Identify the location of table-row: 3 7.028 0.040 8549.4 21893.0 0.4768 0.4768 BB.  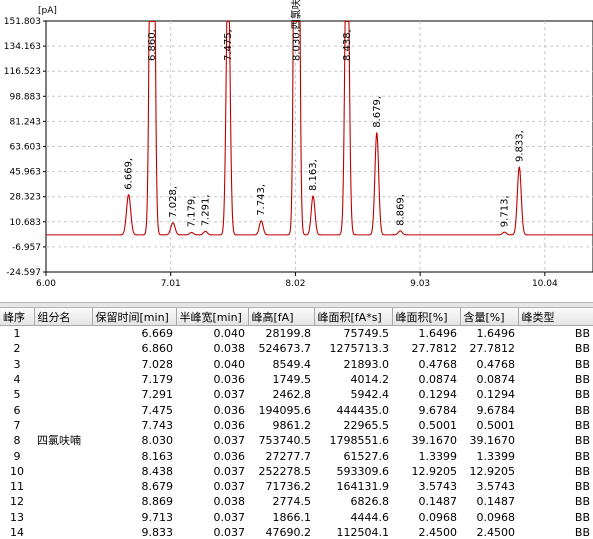
(296, 364).